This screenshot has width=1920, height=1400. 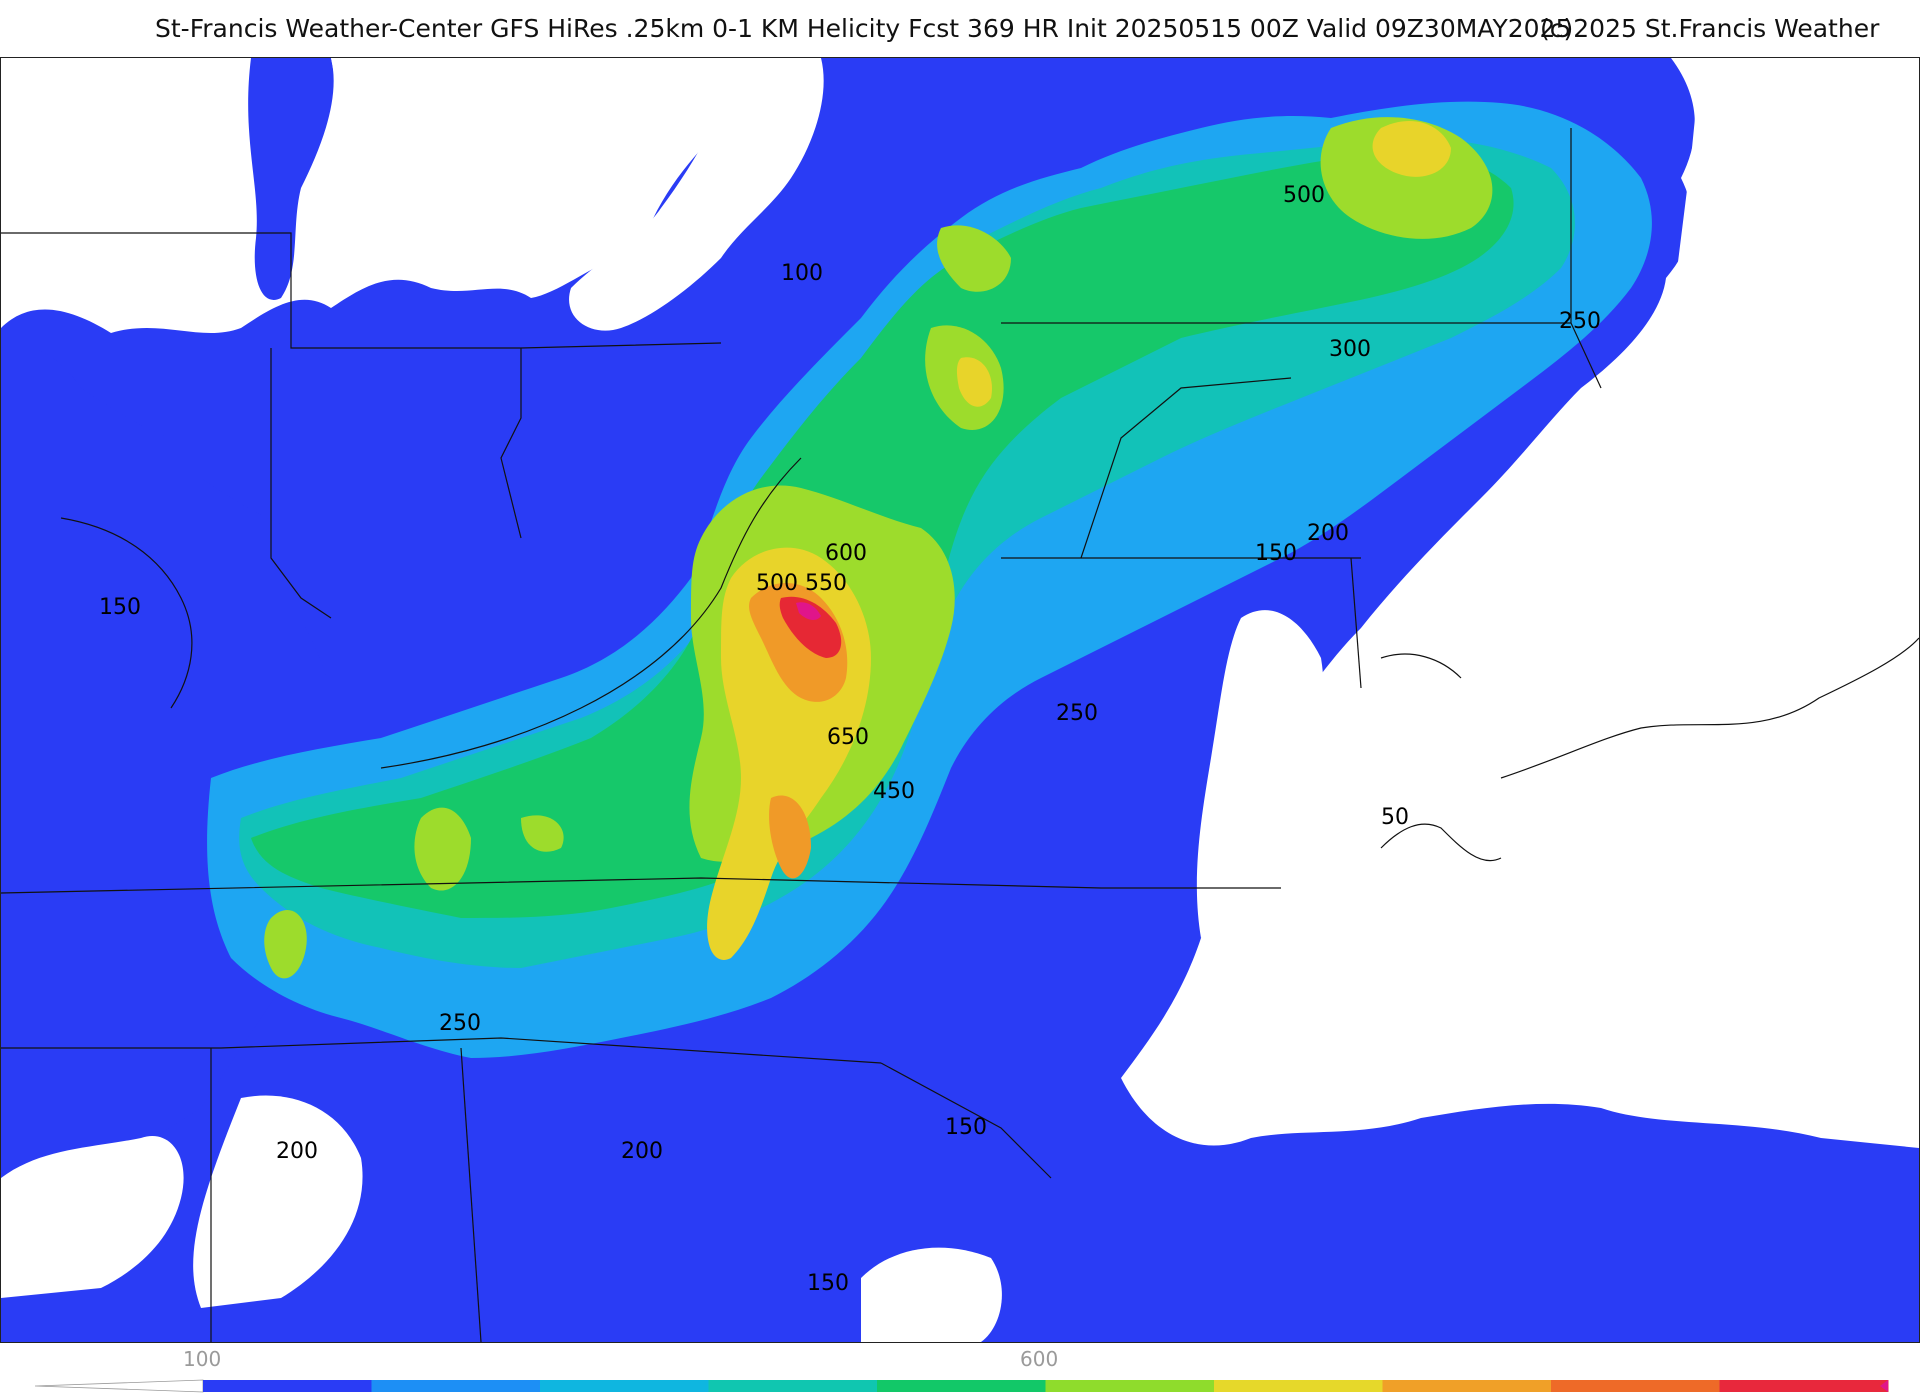 I want to click on contour-label: 600, so click(x=846, y=553).